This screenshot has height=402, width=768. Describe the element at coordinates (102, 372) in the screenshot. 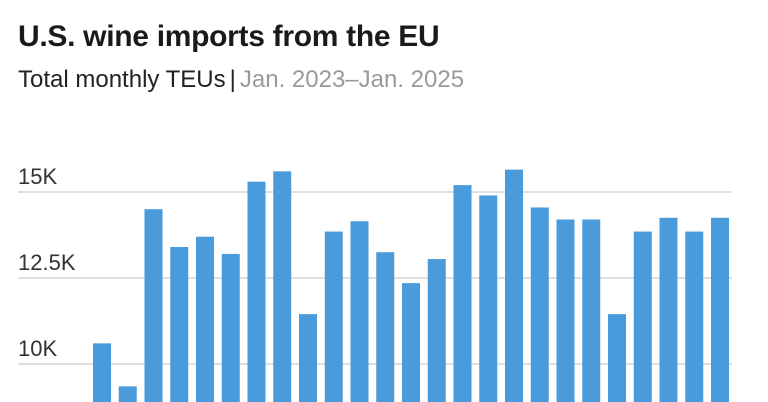

I see `bar-jan-2023` at that location.